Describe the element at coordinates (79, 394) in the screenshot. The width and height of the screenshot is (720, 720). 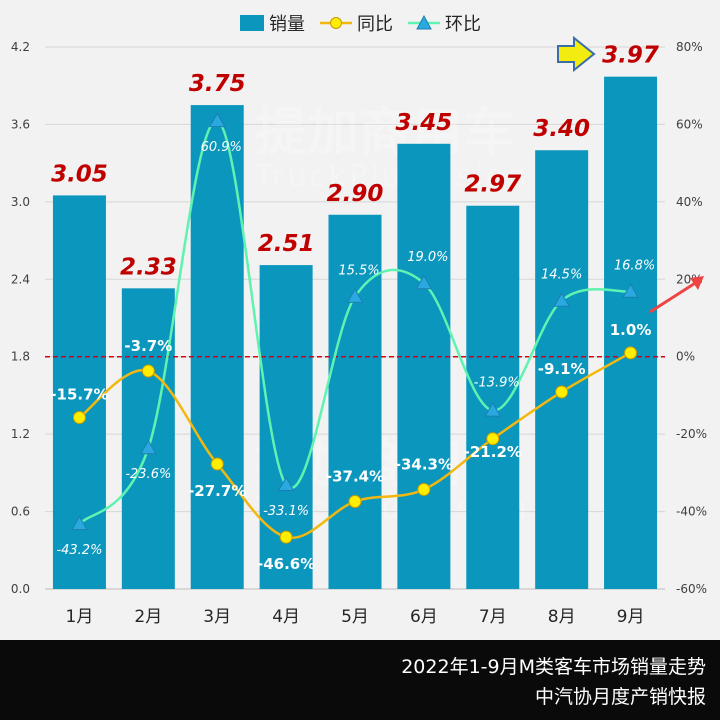
I see `yoy-label: -15.7%` at that location.